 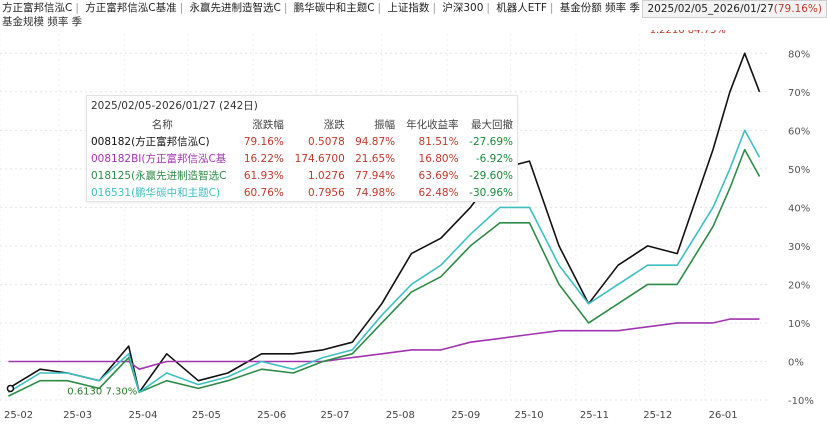 What do you see at coordinates (375, 158) in the screenshot?
I see `amplitude-cell: 21.65%` at bounding box center [375, 158].